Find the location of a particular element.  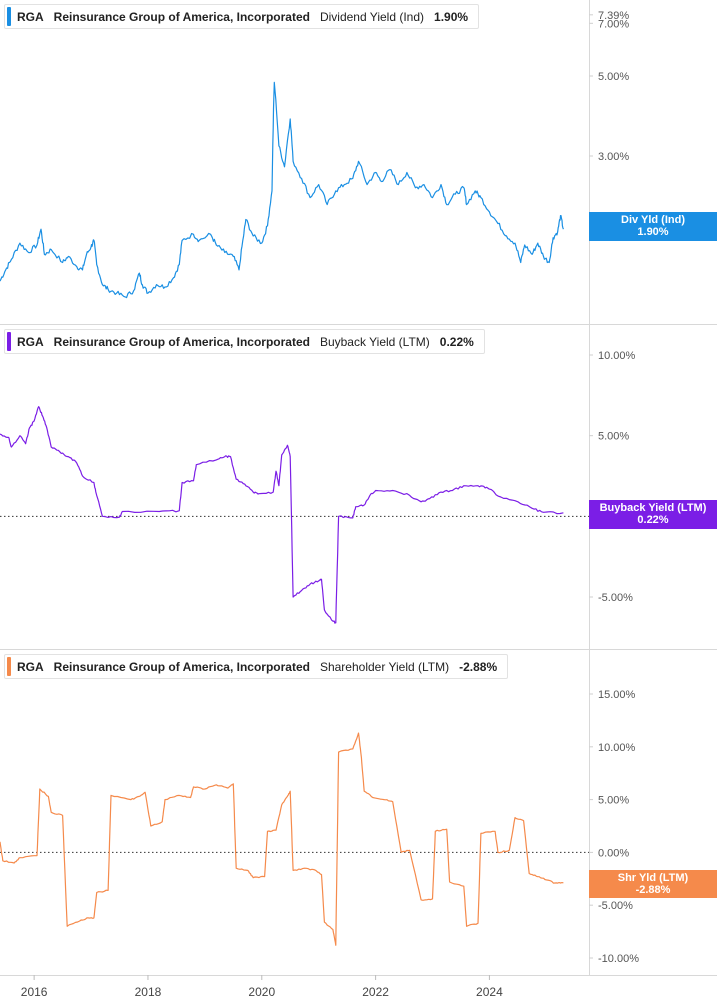

legend-value: 1.90% is located at coordinates (451, 16).